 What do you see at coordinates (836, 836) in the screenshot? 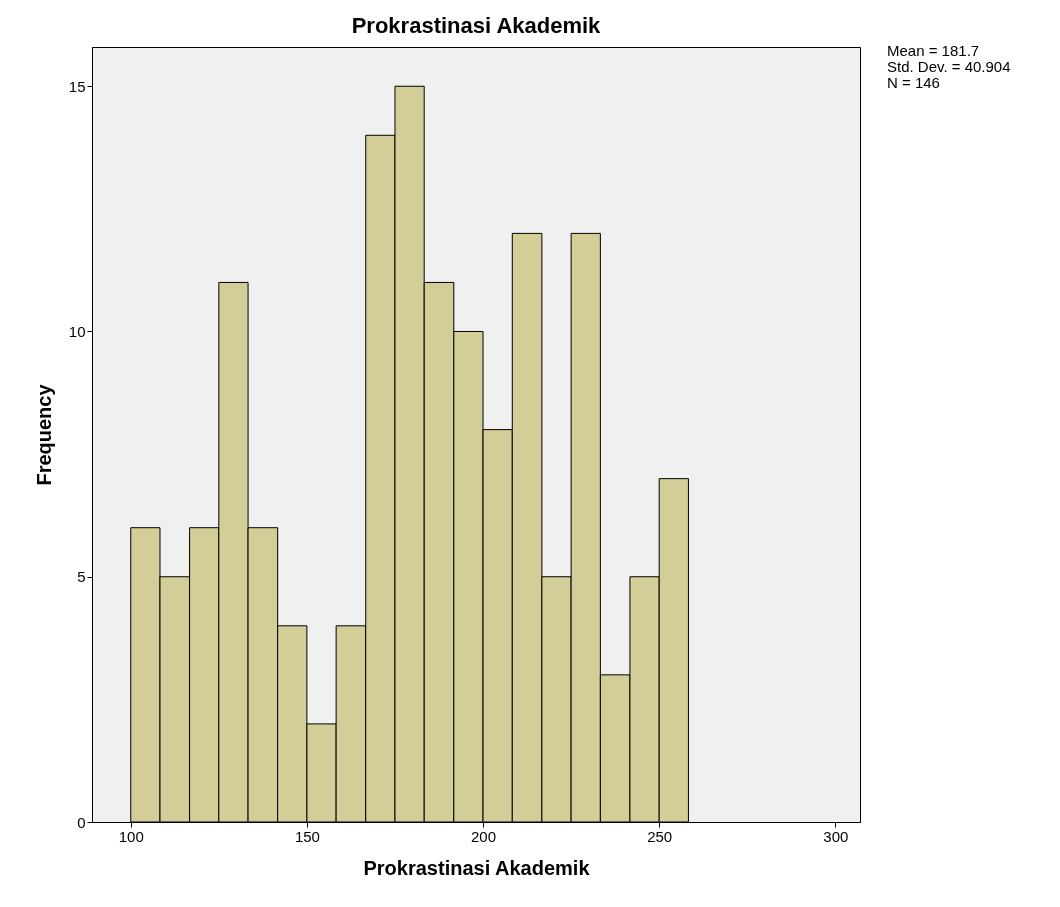
I see `x-tick-label: 300` at bounding box center [836, 836].